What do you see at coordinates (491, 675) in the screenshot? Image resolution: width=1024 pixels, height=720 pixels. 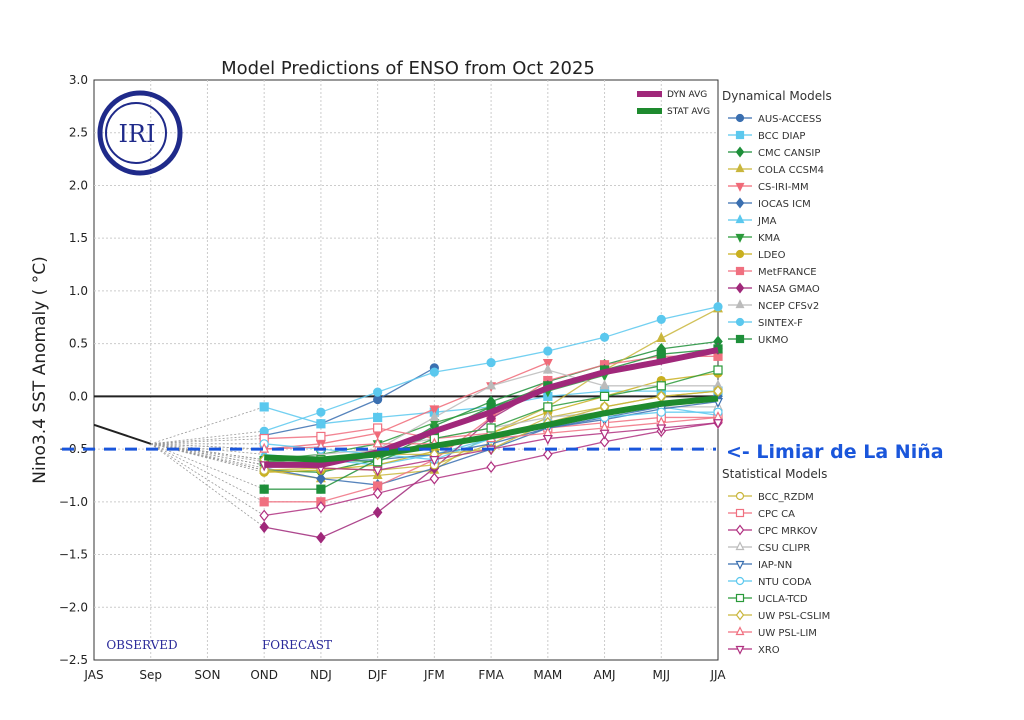 I see `x-tick-label: FMA` at bounding box center [491, 675].